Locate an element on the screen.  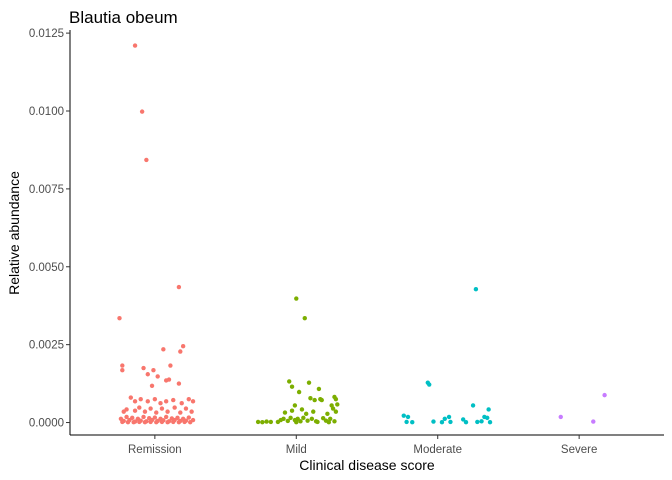
x-axis-title: Clinical disease score is located at coordinates (367, 465).